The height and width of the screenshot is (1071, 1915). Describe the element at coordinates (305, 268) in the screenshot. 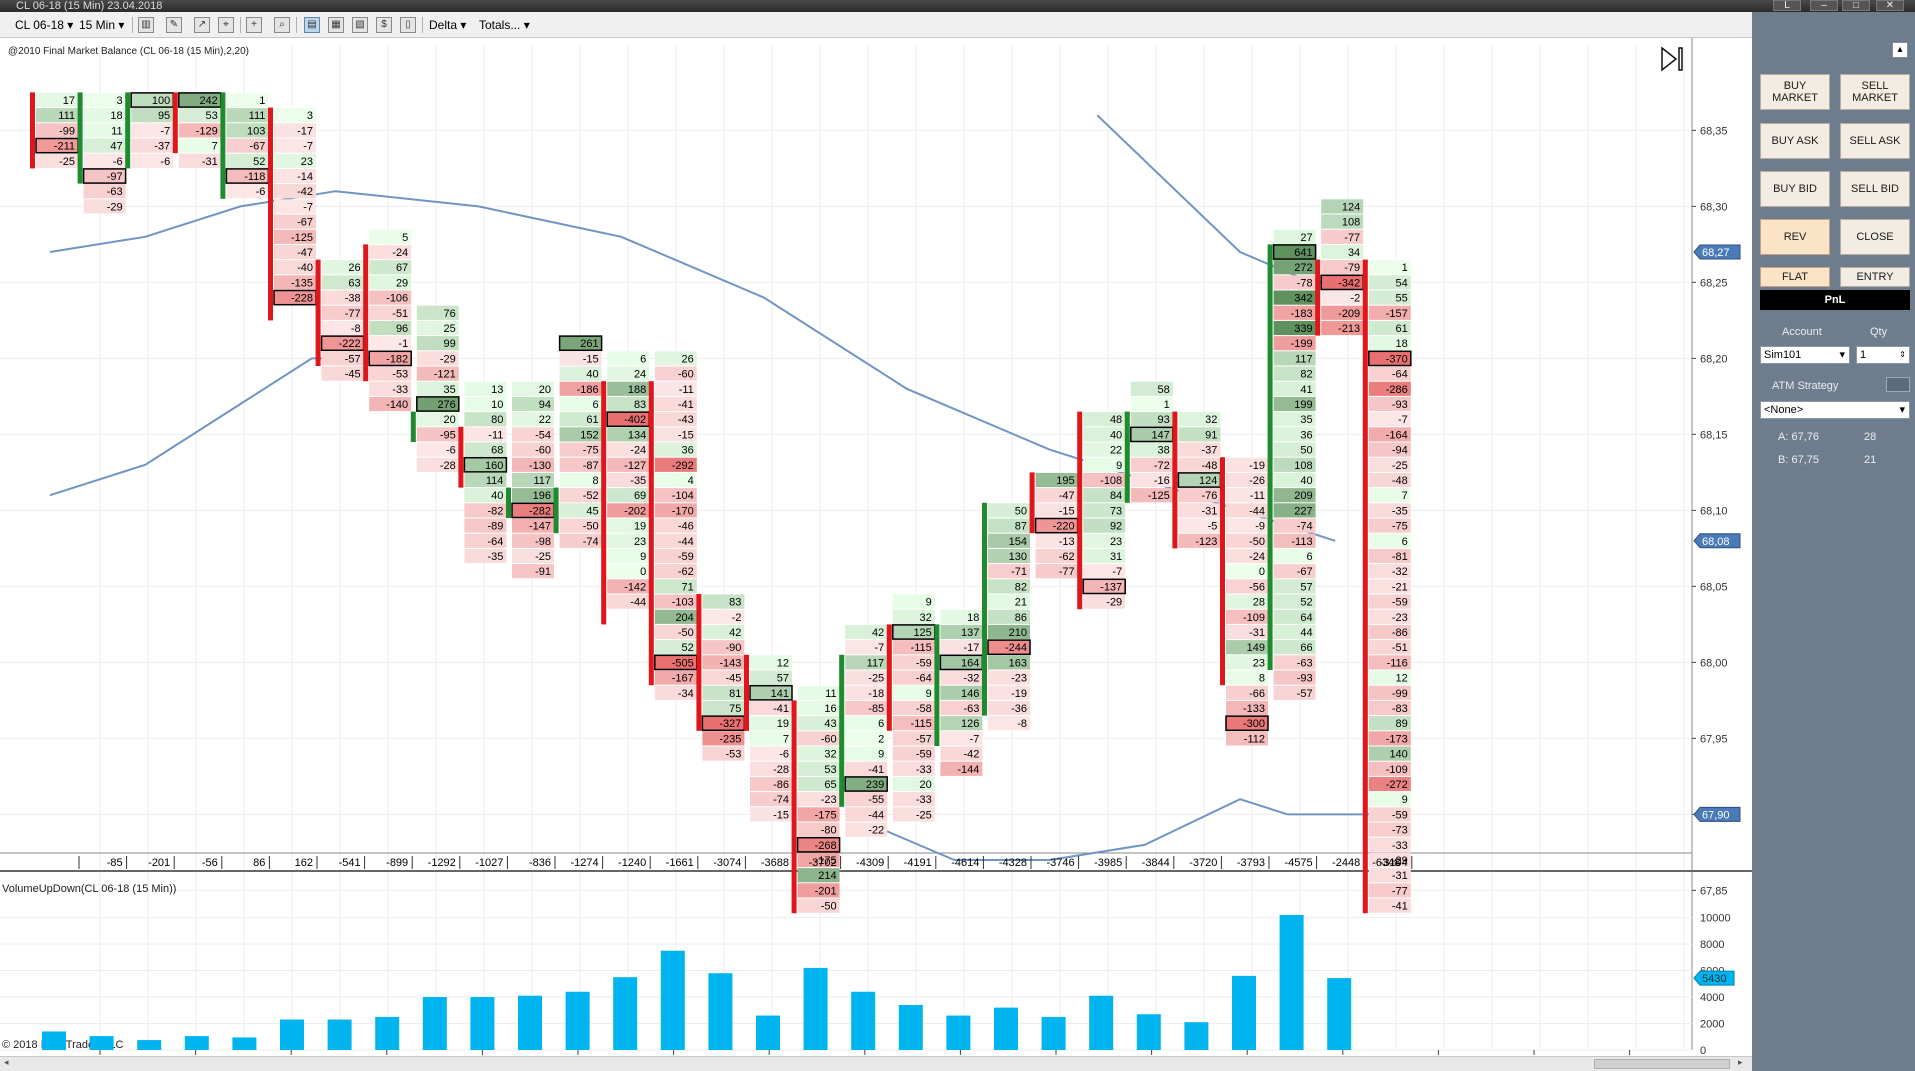

I see `footprint-cell-value: -40` at that location.